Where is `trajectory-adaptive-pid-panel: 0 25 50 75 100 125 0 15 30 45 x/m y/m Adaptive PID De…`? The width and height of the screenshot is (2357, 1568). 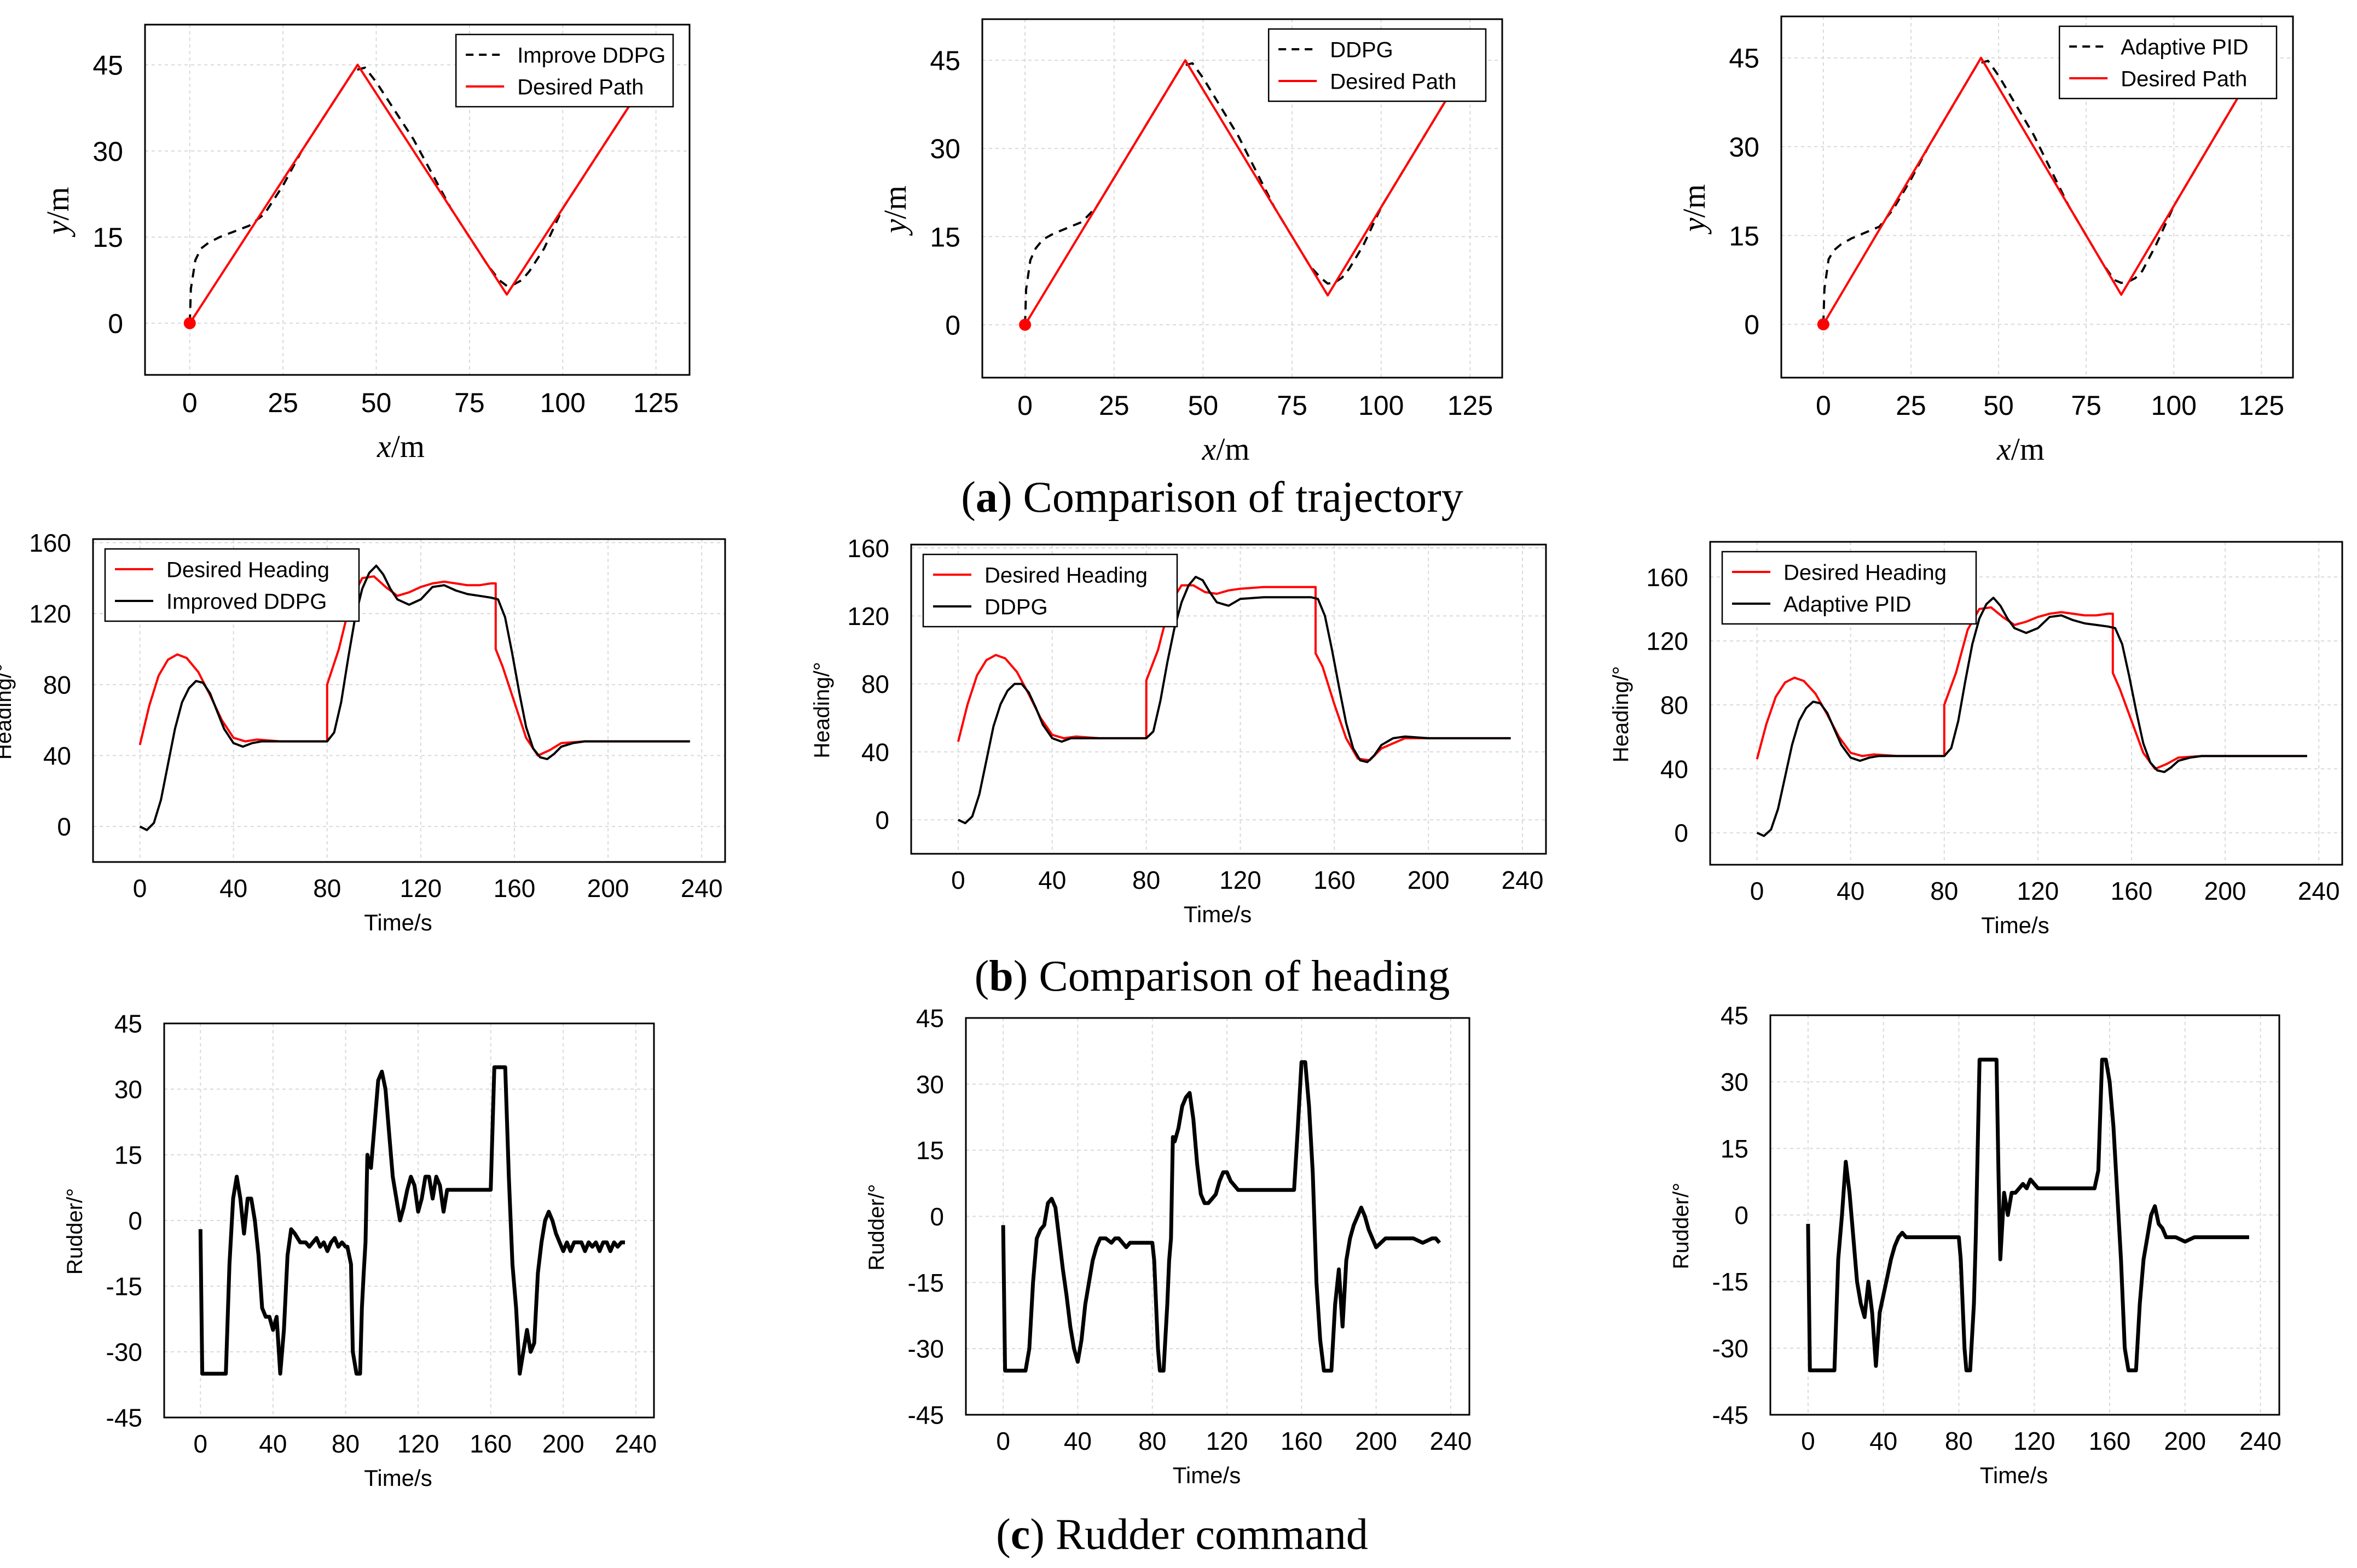
trajectory-adaptive-pid-panel: 0 25 50 75 100 125 0 15 30 45 x/m y/m Adaptive PID De… is located at coordinates (1985, 241).